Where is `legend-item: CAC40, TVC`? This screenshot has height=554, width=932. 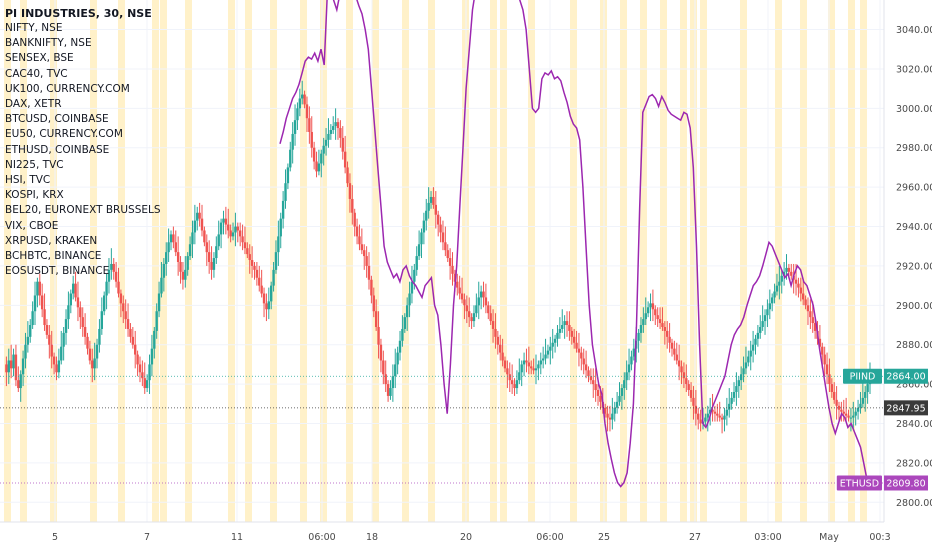 legend-item: CAC40, TVC is located at coordinates (36, 73).